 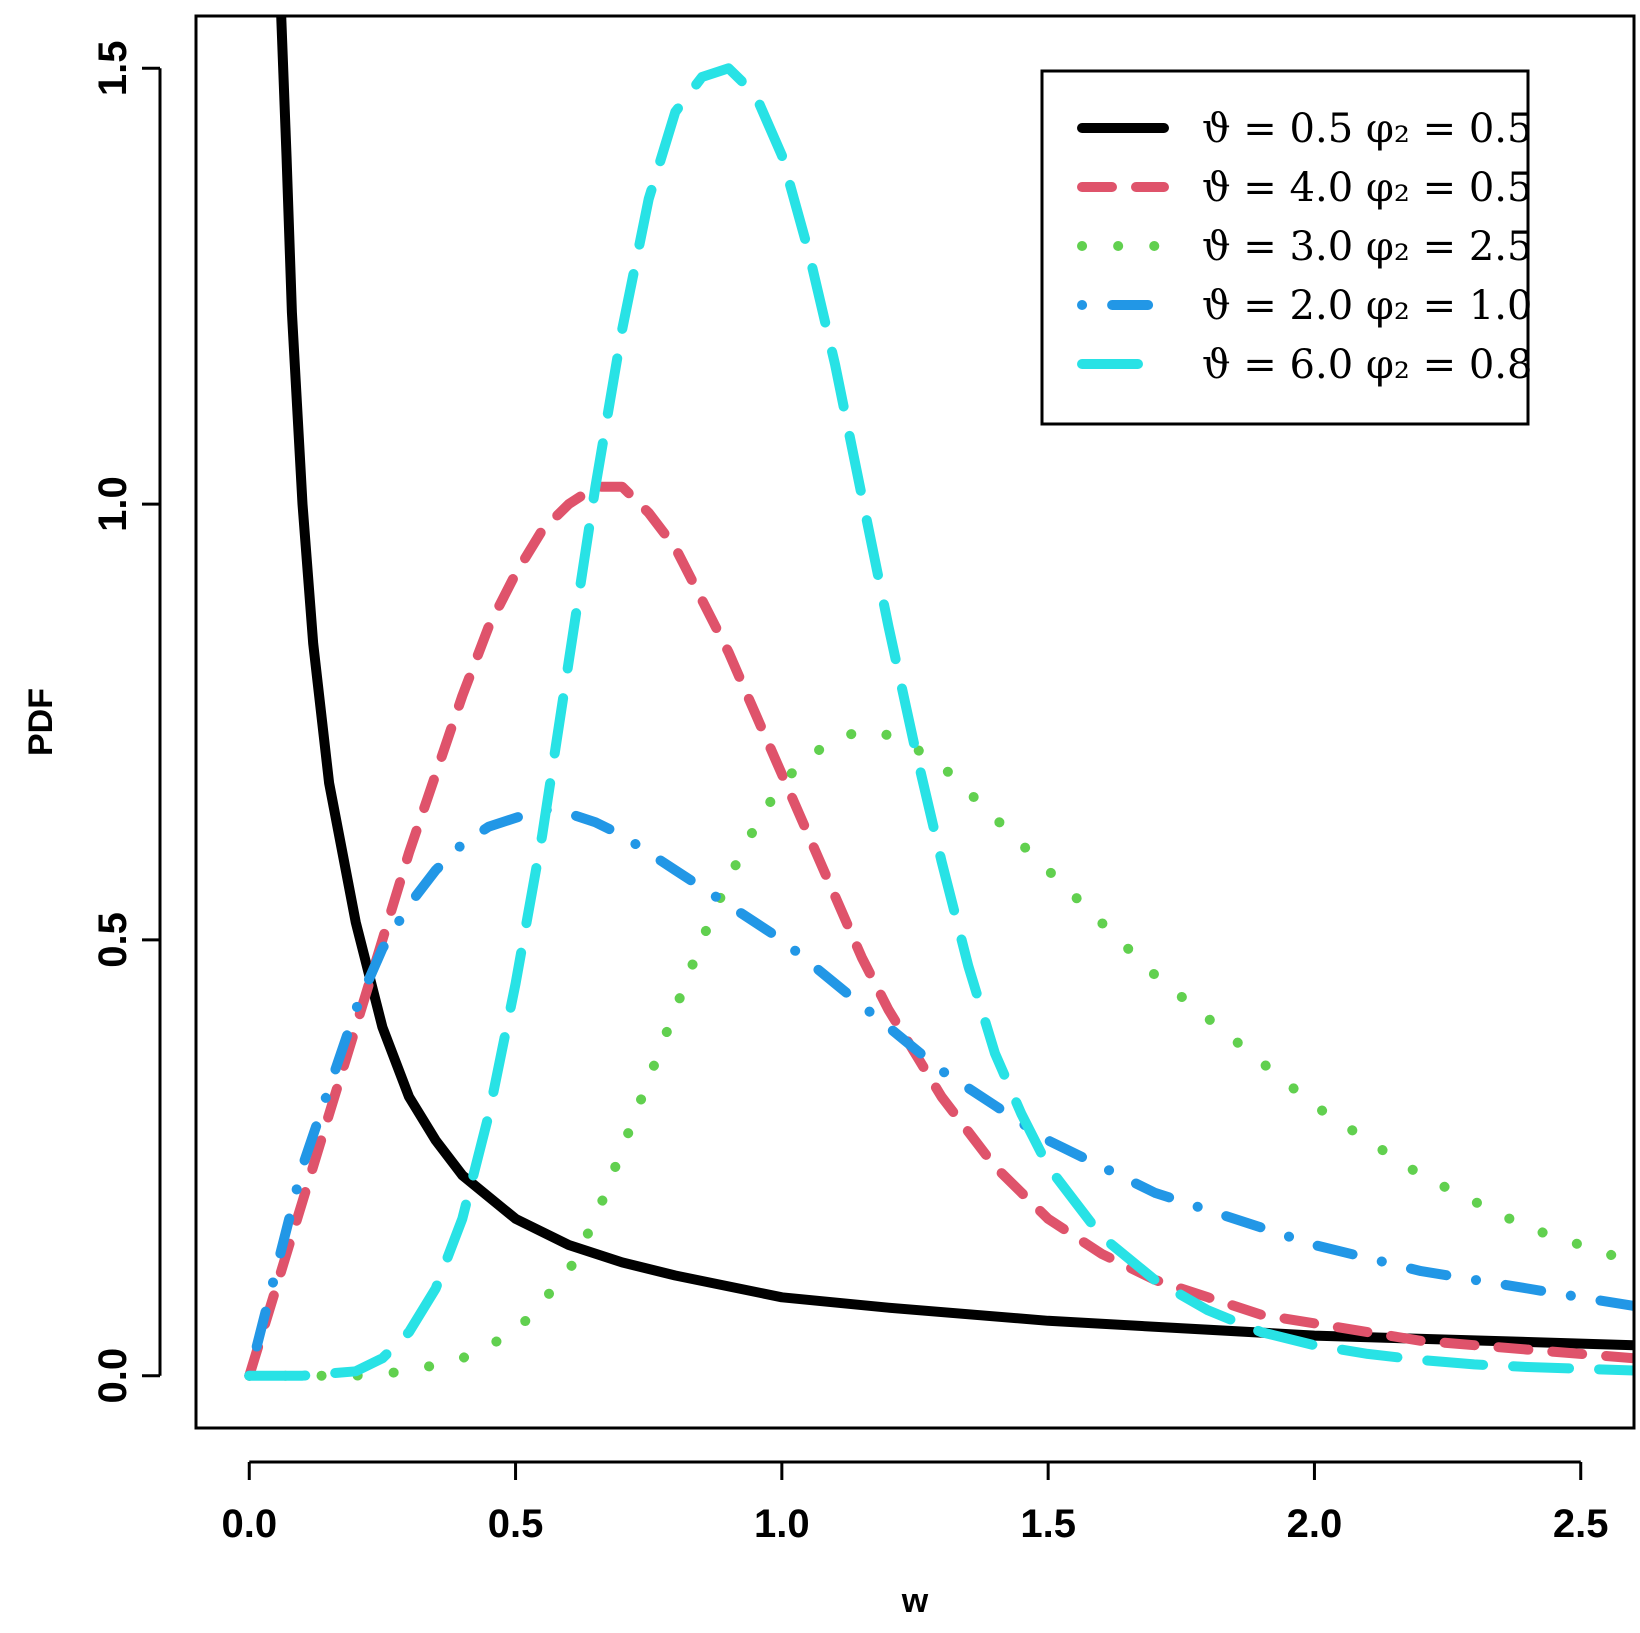 What do you see at coordinates (113, 940) in the screenshot?
I see `y-tick-label: 0.5` at bounding box center [113, 940].